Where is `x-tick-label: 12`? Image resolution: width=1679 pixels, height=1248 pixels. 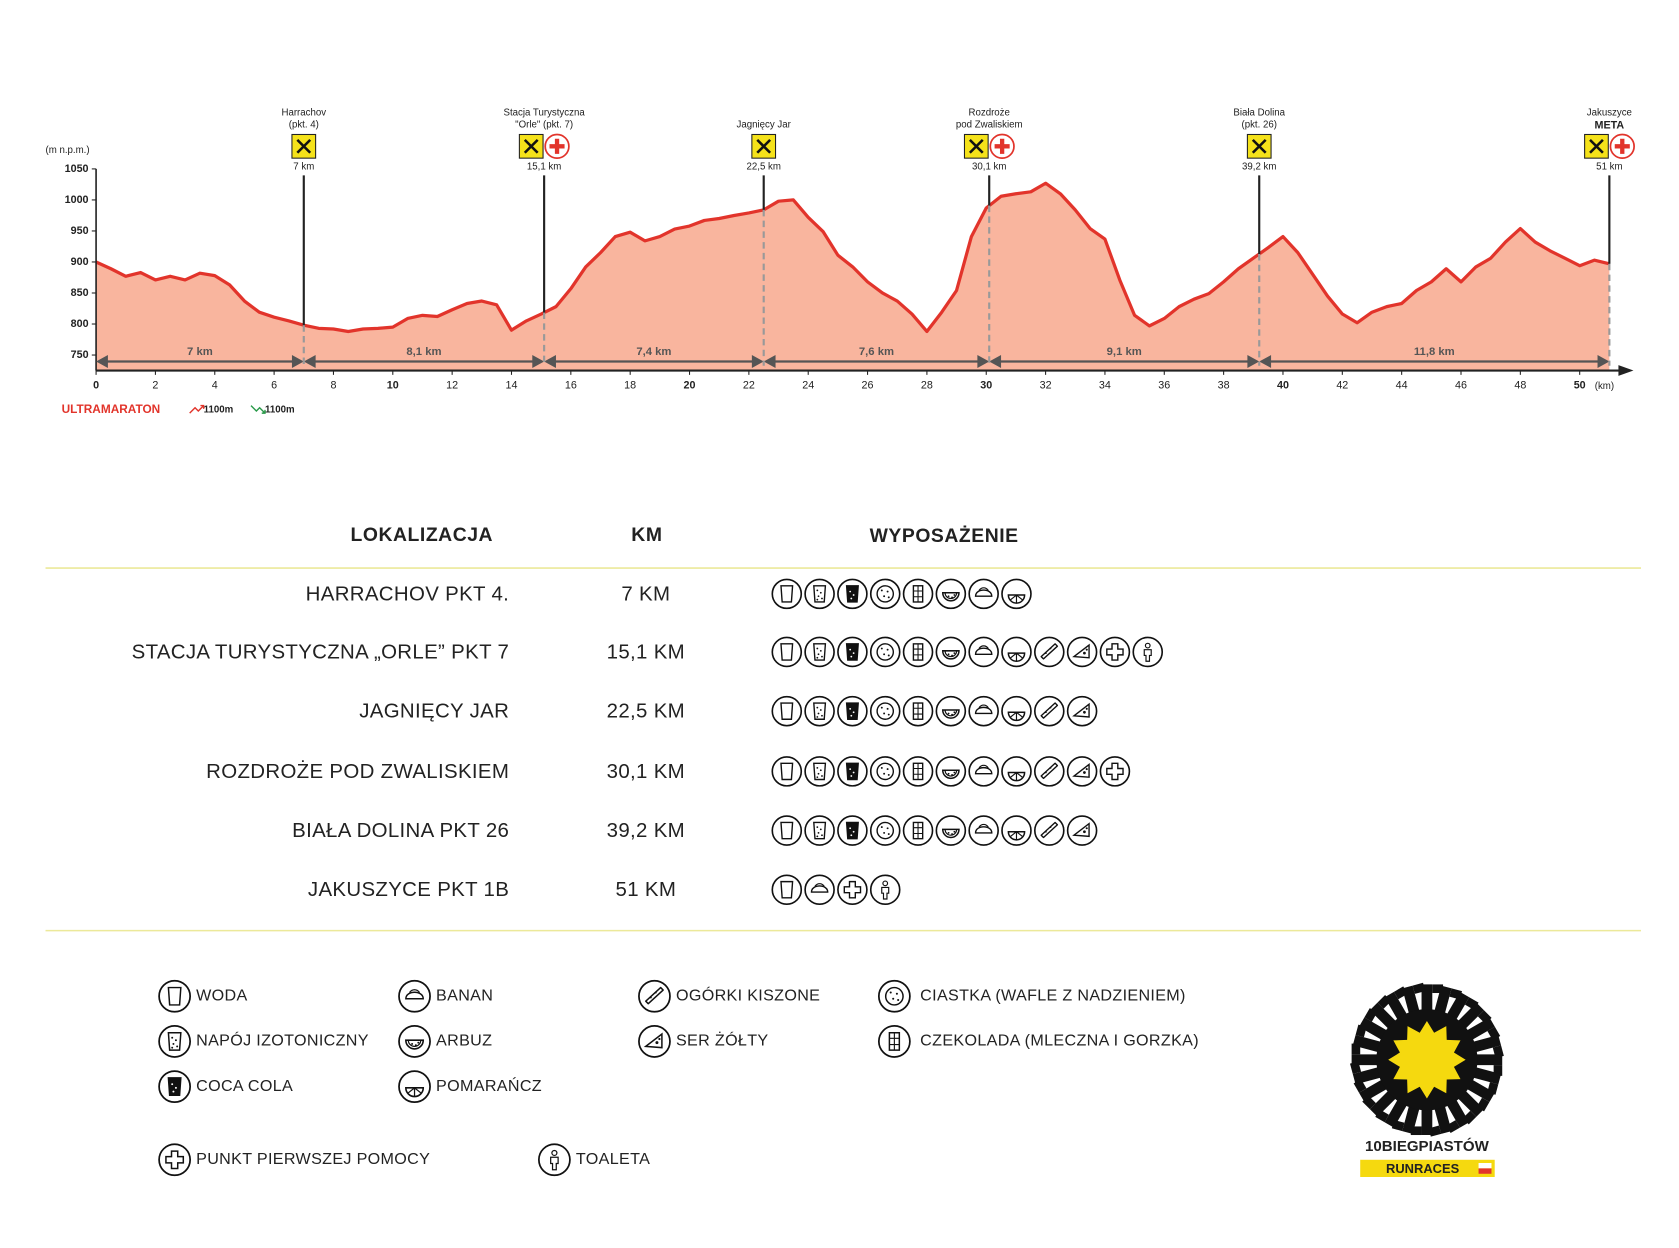 x-tick-label: 12 is located at coordinates (452, 385).